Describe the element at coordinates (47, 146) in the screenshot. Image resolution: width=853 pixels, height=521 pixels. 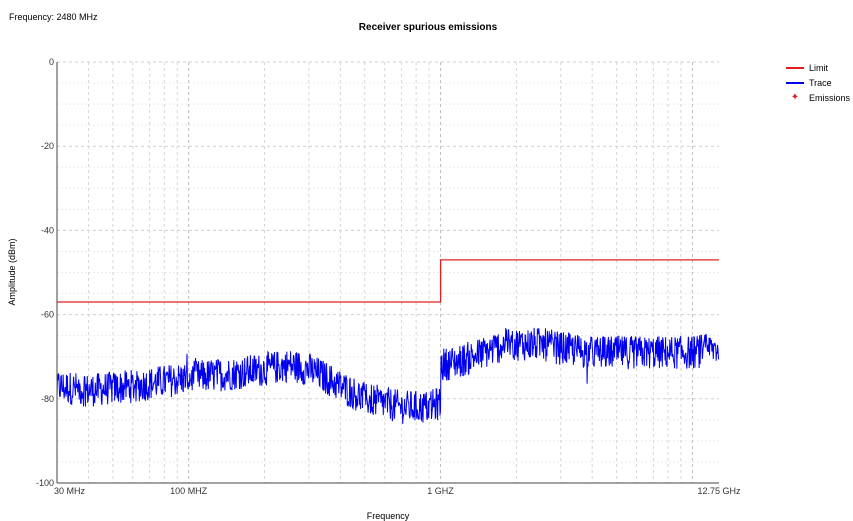
I see `y-tick-label: -20` at that location.